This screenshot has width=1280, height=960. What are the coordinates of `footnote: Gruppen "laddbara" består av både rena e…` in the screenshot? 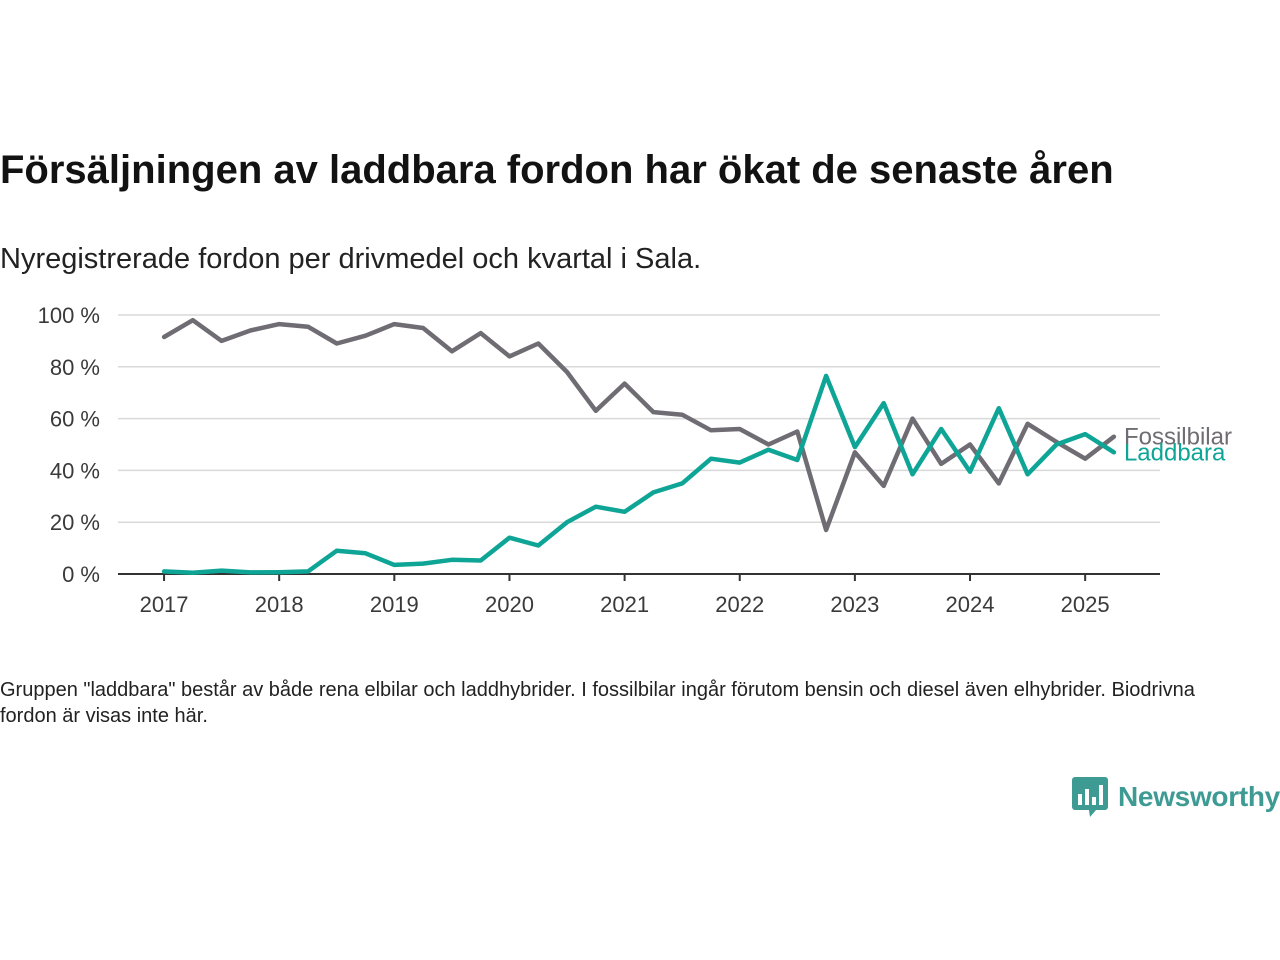 It's located at (597, 703).